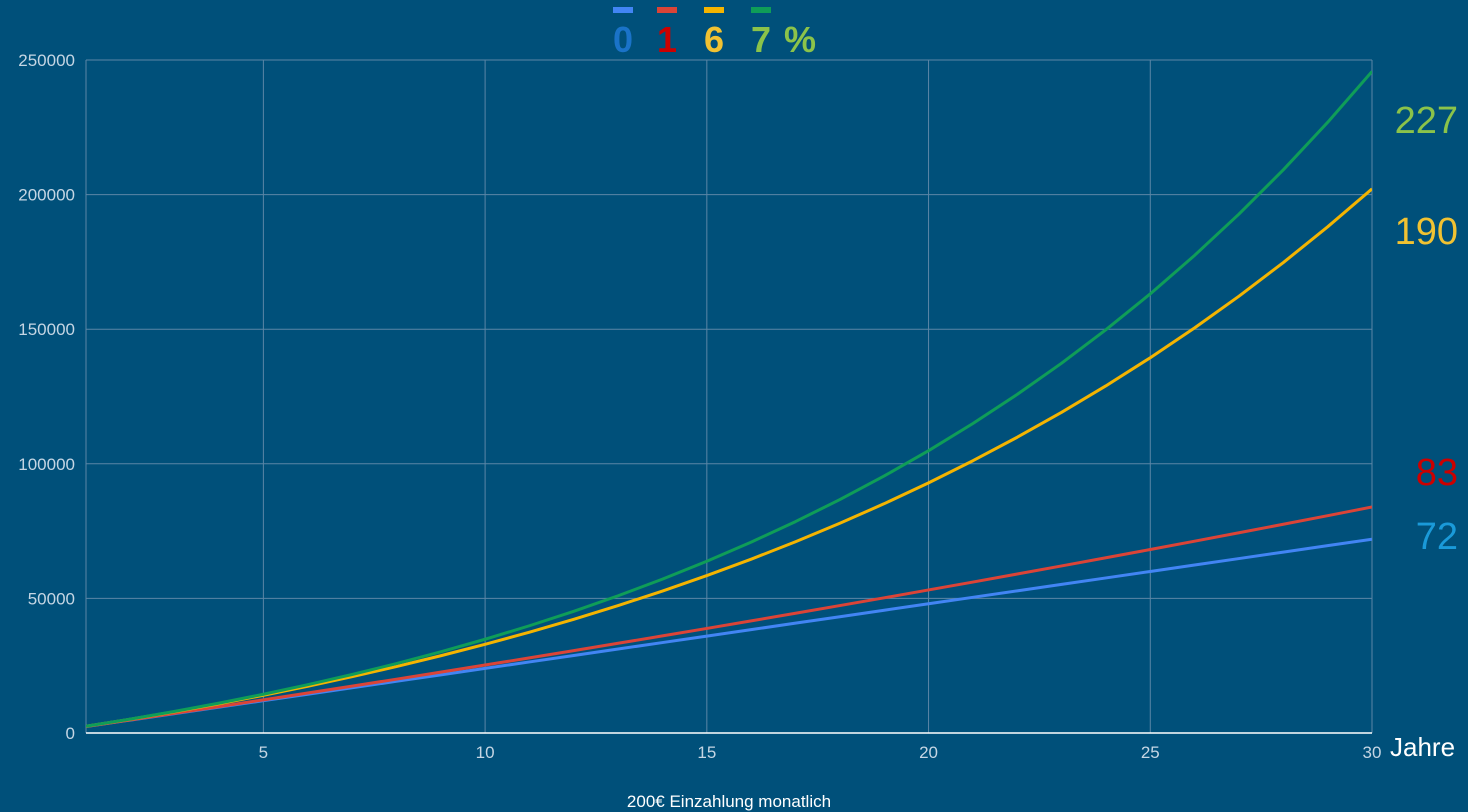  I want to click on legend-label-0: 0, so click(623, 39).